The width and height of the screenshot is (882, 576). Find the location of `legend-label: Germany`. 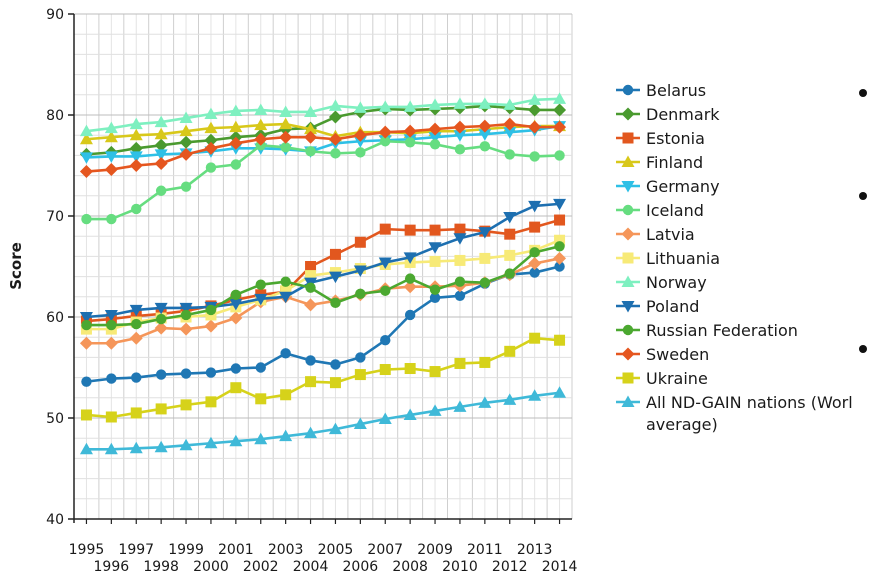

legend-label: Germany is located at coordinates (683, 186).